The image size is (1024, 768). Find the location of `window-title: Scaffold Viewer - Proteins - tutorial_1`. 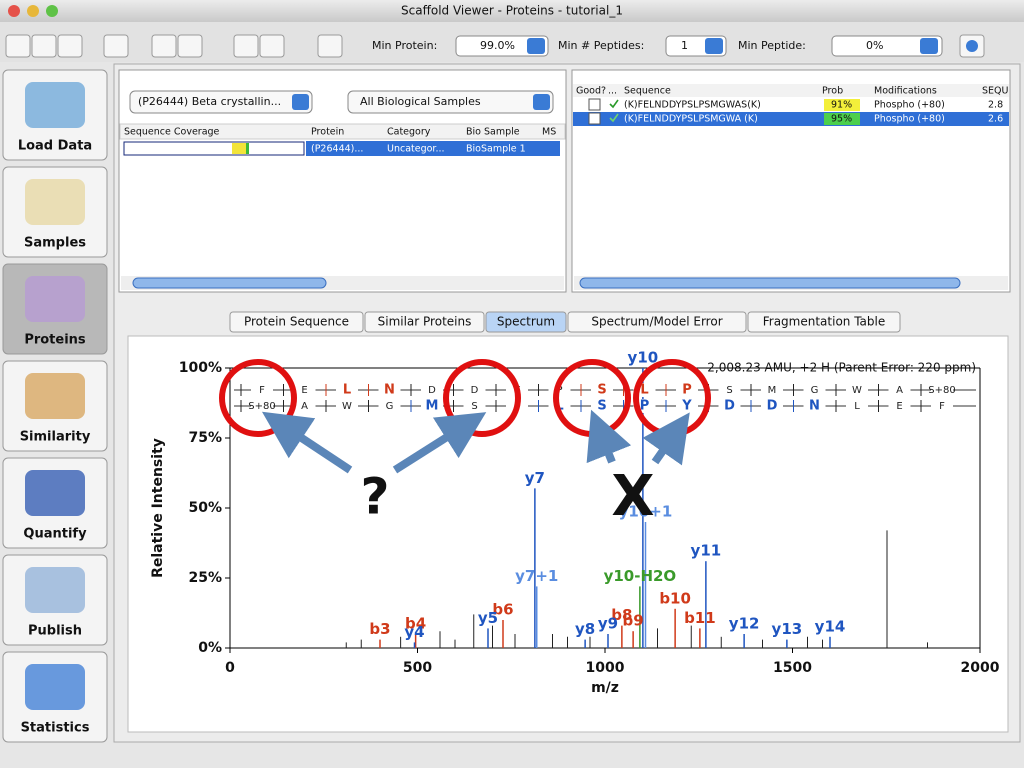

window-title: Scaffold Viewer - Proteins - tutorial_1 is located at coordinates (512, 11).